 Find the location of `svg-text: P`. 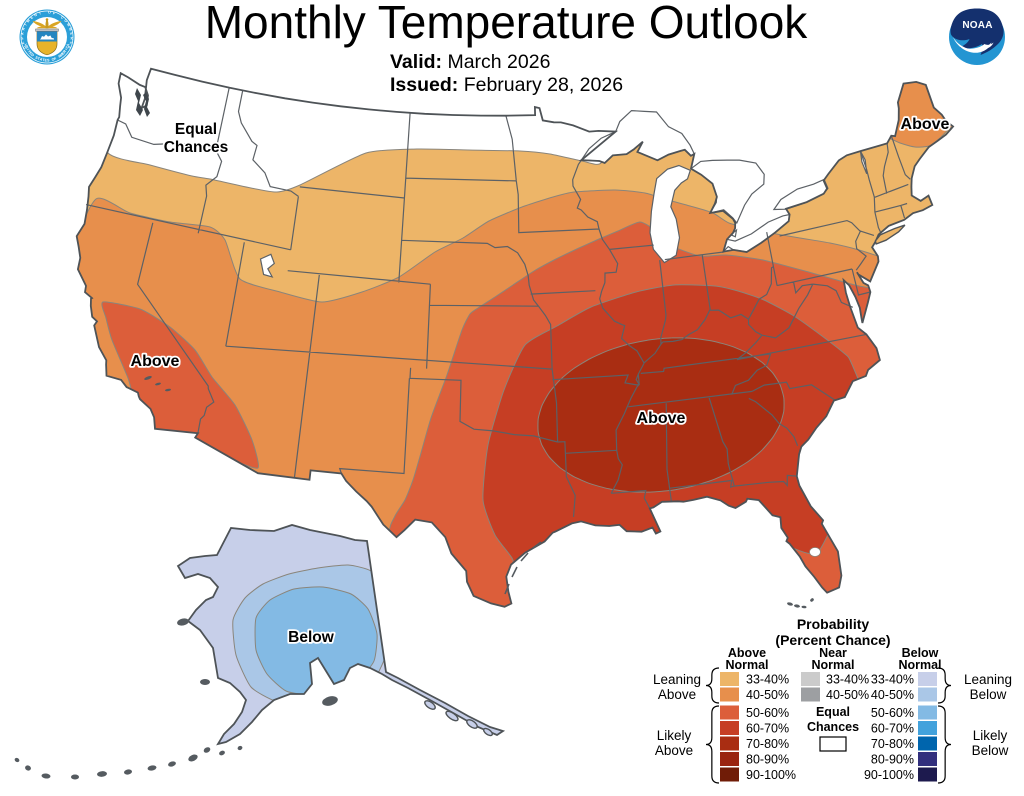

svg-text: P is located at coordinates (22, 37).